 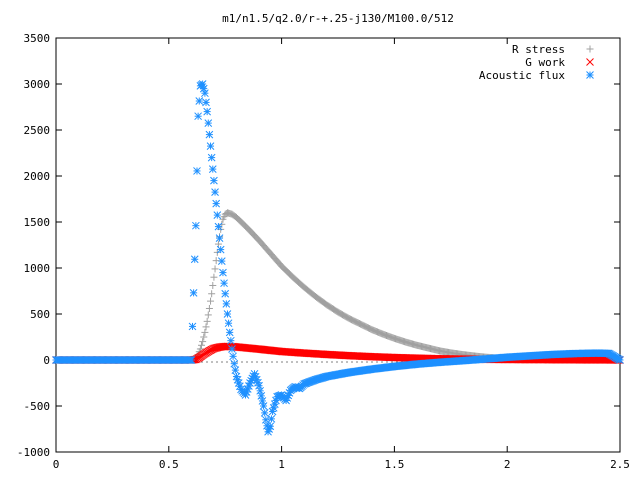 I want to click on y-tick-label: 0, so click(x=46, y=360).